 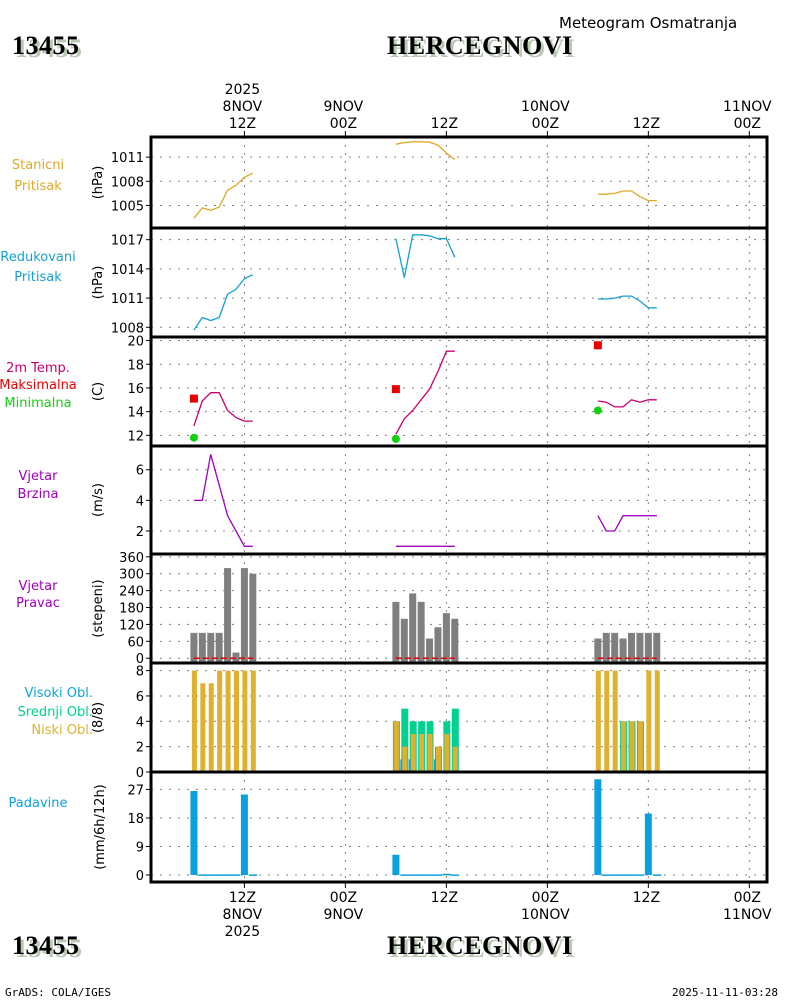 I want to click on y-tick-label: 1011, so click(x=127, y=299).